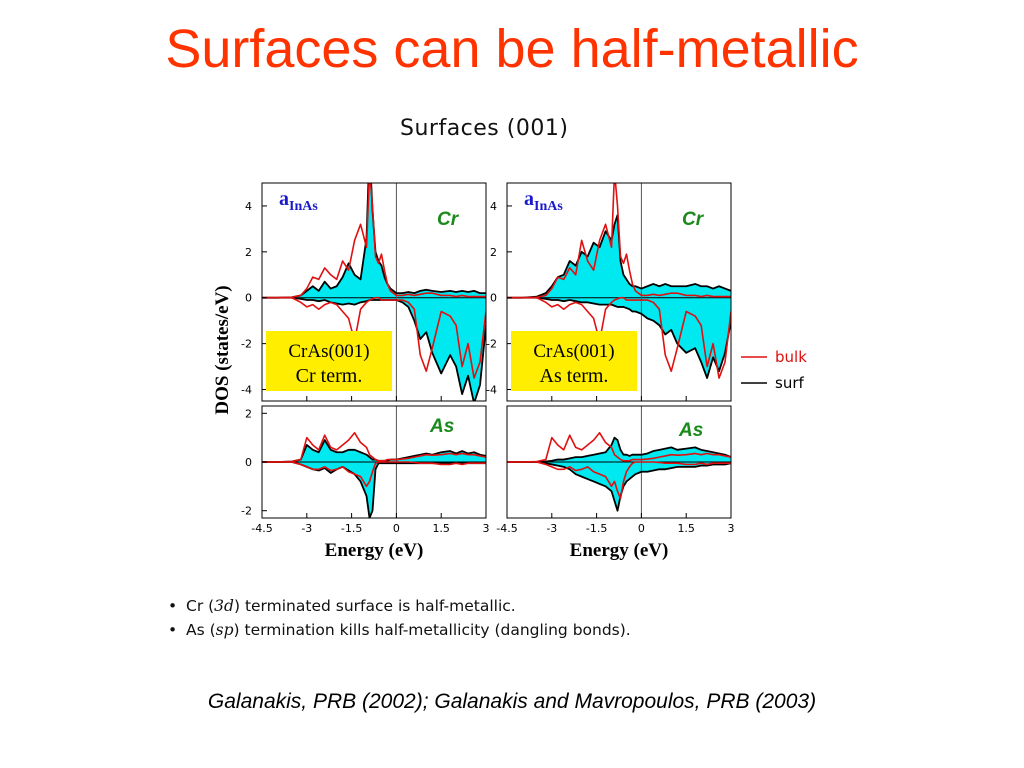 The image size is (1024, 768). I want to click on dos-panel-cr-term-cr: 4 2 0 -2 -4 Cr aInAs CrAs(001) Cr term., so click(364, 292).